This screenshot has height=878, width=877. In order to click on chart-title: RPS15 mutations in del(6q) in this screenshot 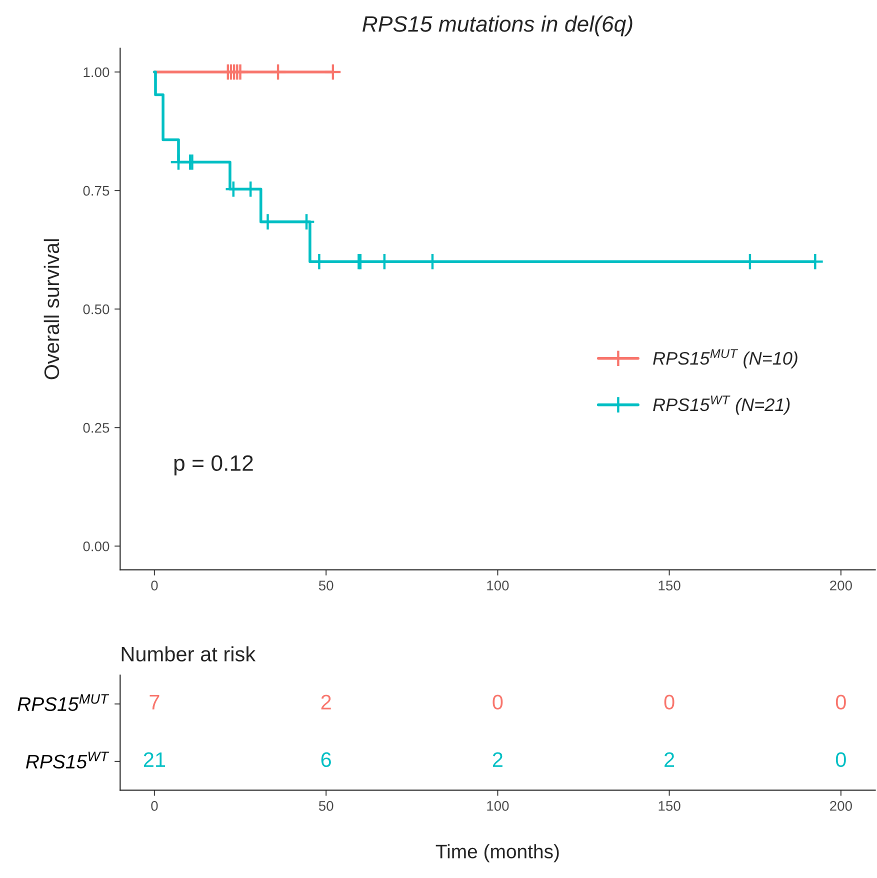, I will do `click(497, 26)`.